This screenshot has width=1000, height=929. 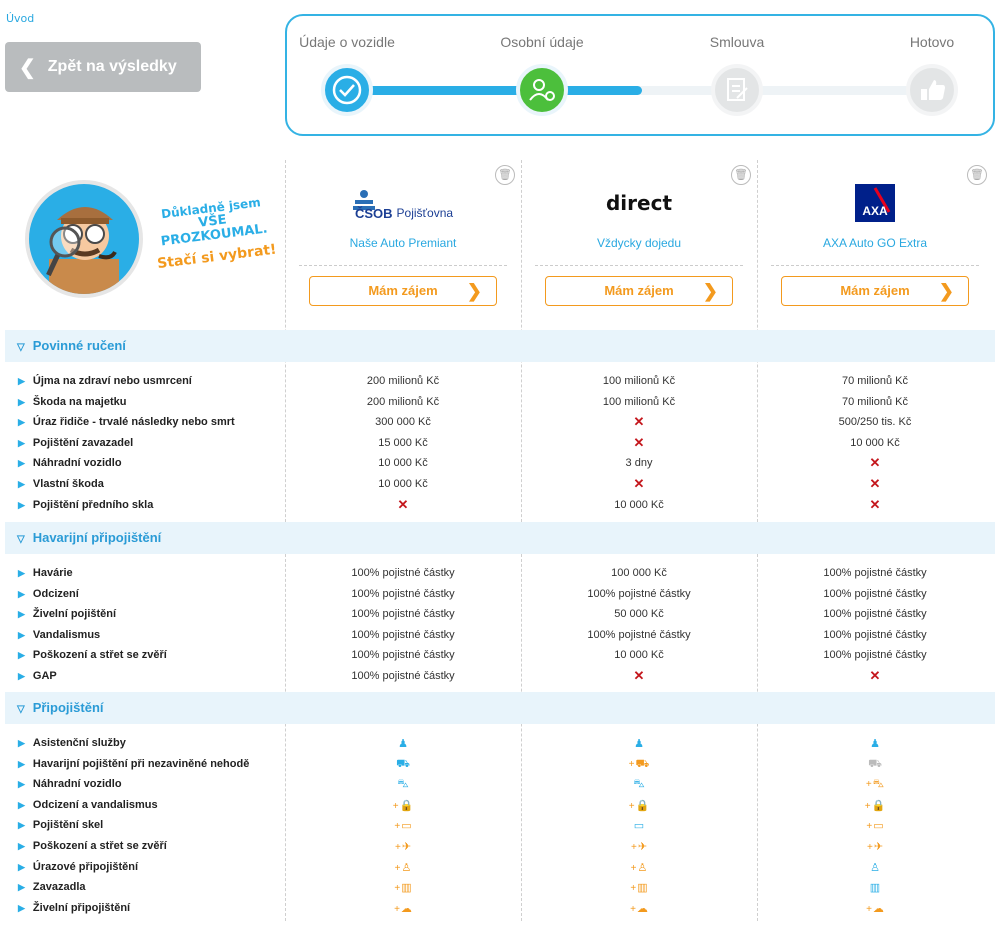 I want to click on row-label: ▶ Vlastní škoda, so click(x=61, y=484).